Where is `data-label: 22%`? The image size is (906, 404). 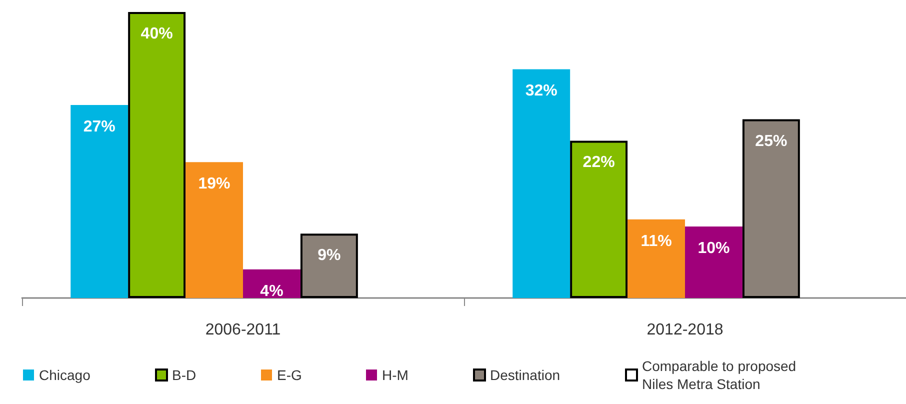 data-label: 22% is located at coordinates (598, 163).